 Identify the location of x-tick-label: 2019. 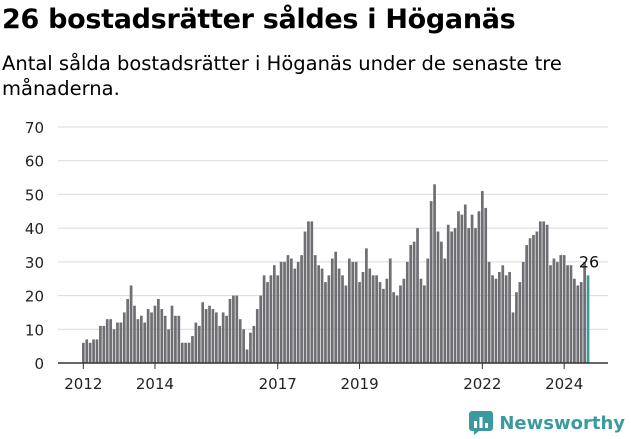
(359, 384).